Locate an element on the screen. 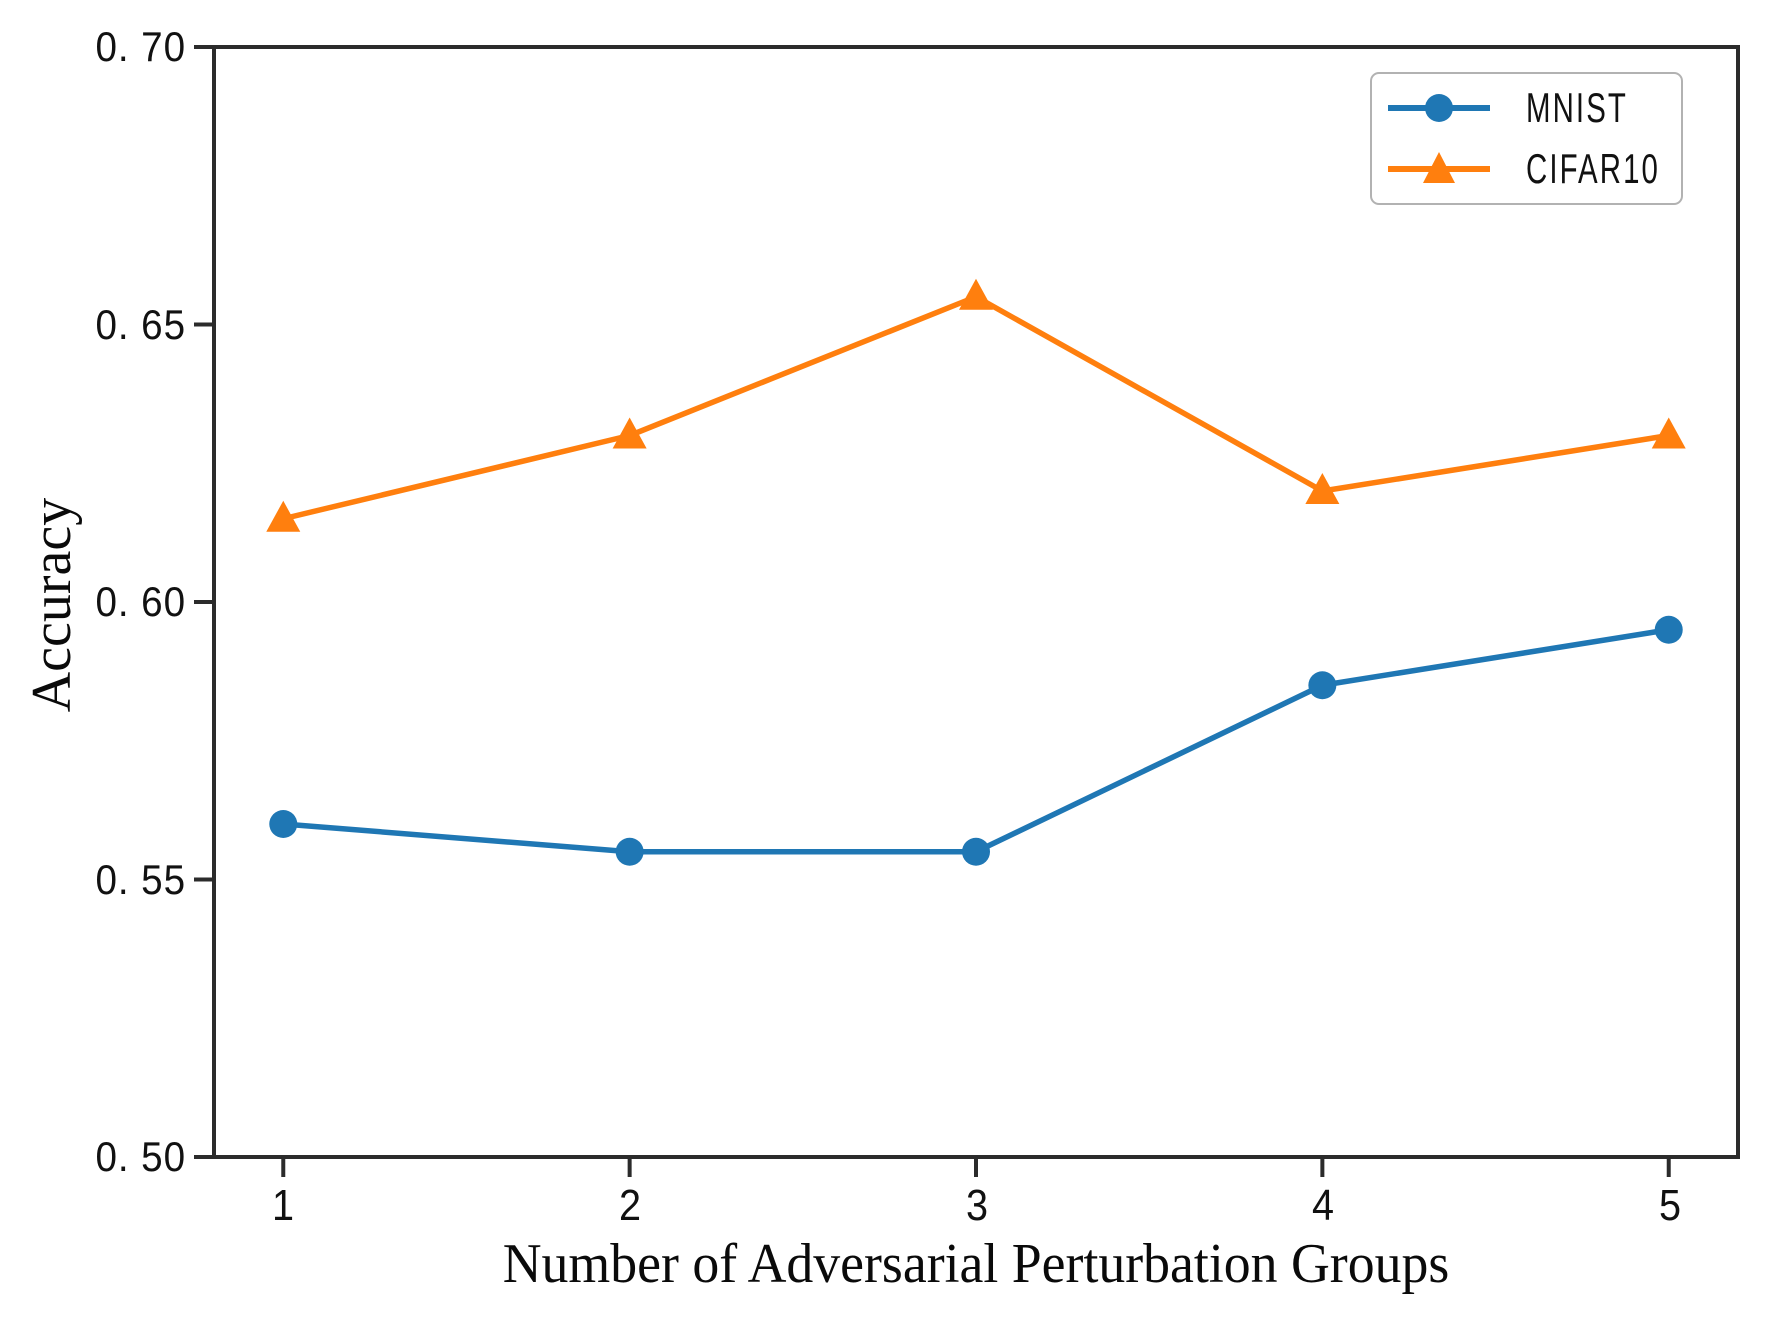 The height and width of the screenshot is (1320, 1771). legend-label-cifar10: CIFAR10 is located at coordinates (1593, 168).